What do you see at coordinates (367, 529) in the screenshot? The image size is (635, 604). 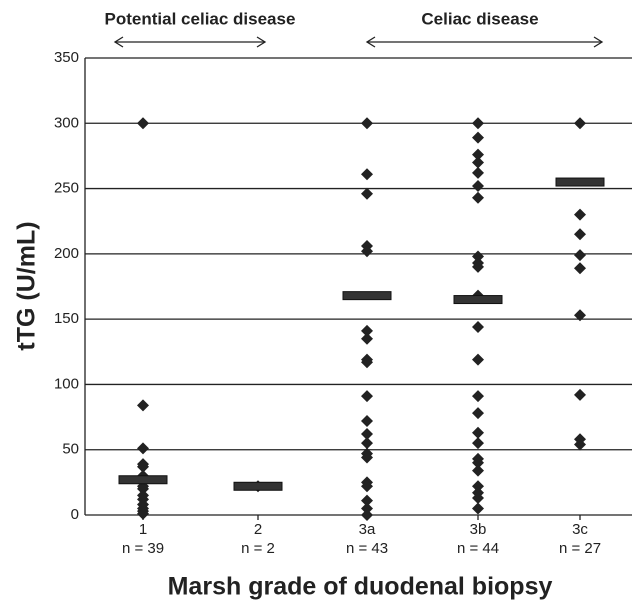 I see `x-tick-label: 3a` at bounding box center [367, 529].